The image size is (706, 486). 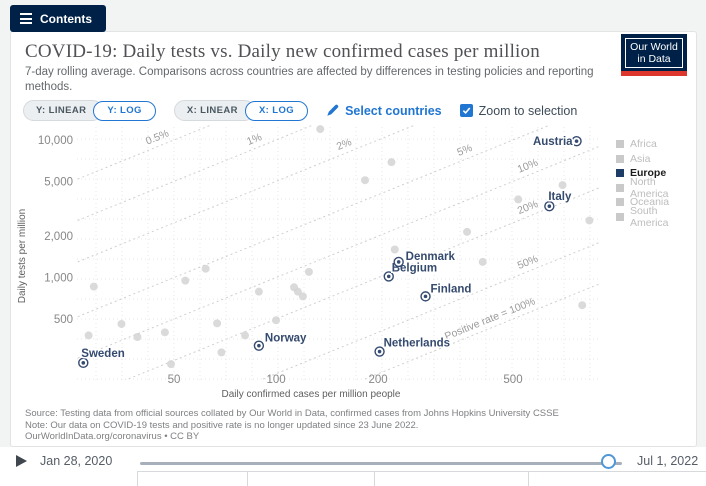 I want to click on legend-item-africa: Africa, so click(x=656, y=144).